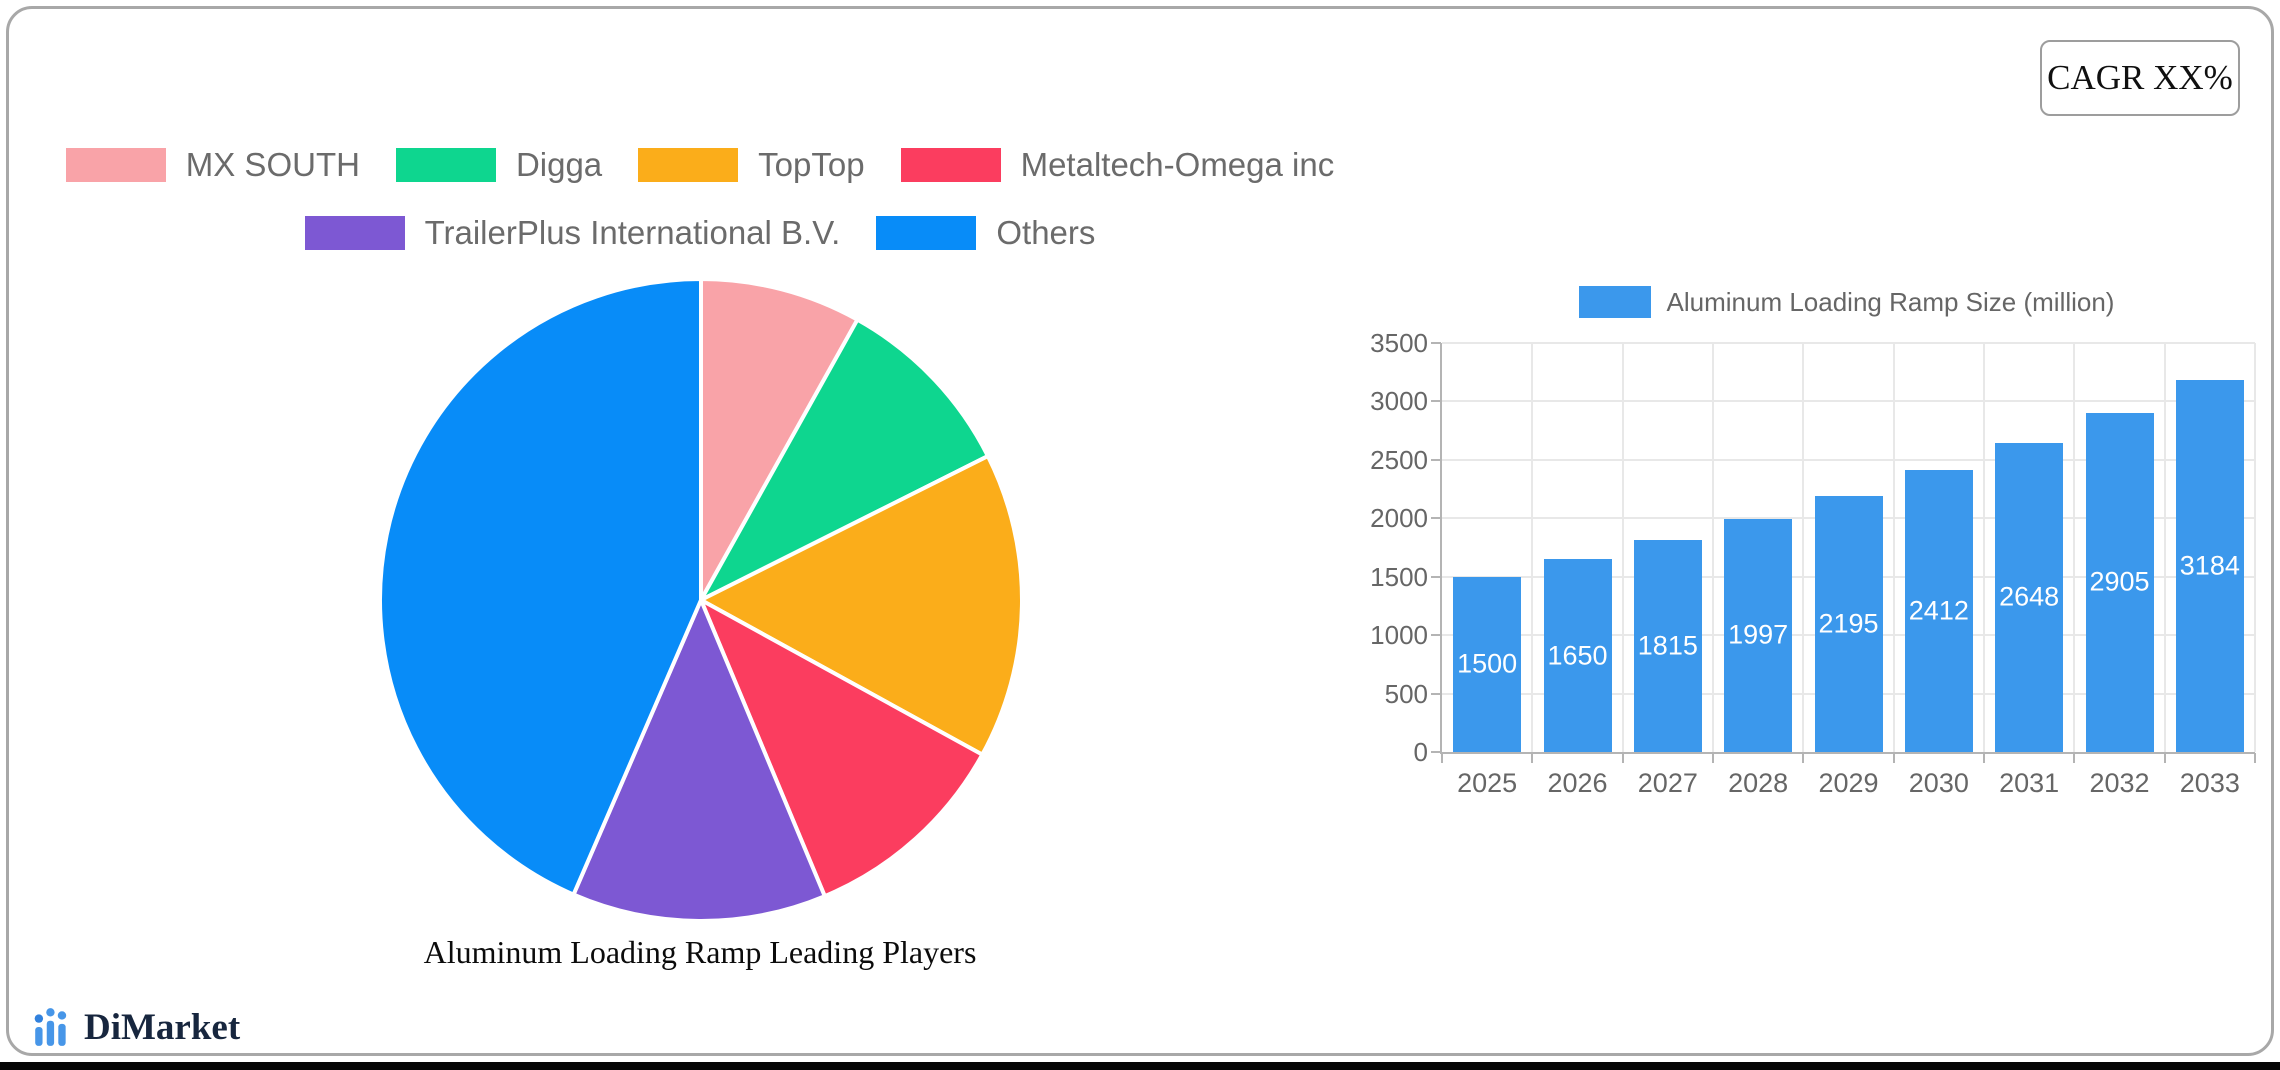  What do you see at coordinates (811, 164) in the screenshot?
I see `legend-label-toptop: TopTop` at bounding box center [811, 164].